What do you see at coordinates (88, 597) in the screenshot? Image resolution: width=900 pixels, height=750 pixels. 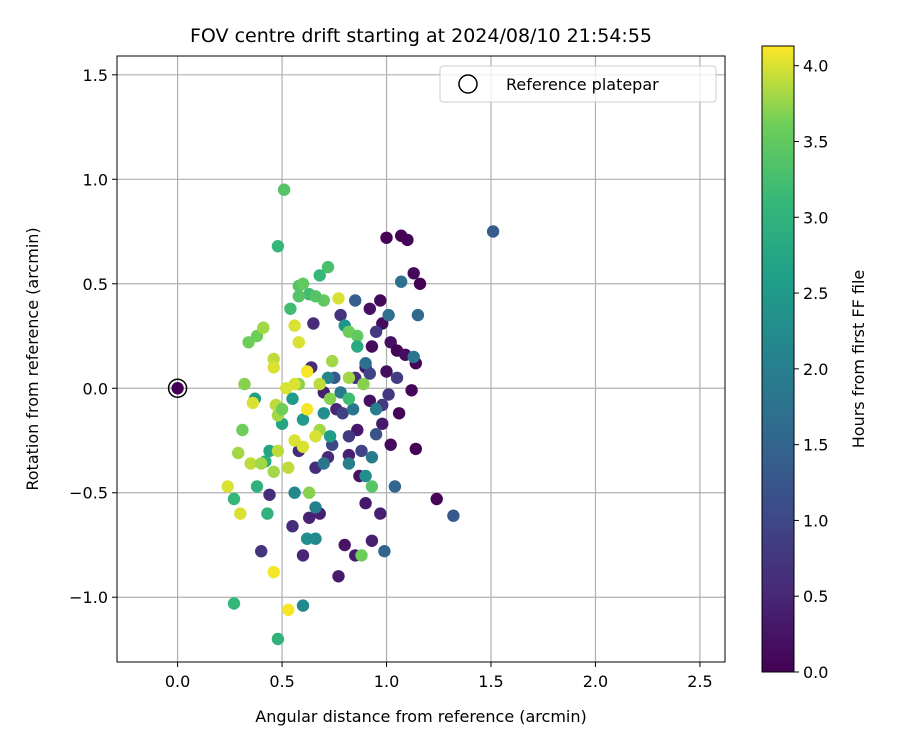 I see `y-tick-label: −1.0` at bounding box center [88, 597].